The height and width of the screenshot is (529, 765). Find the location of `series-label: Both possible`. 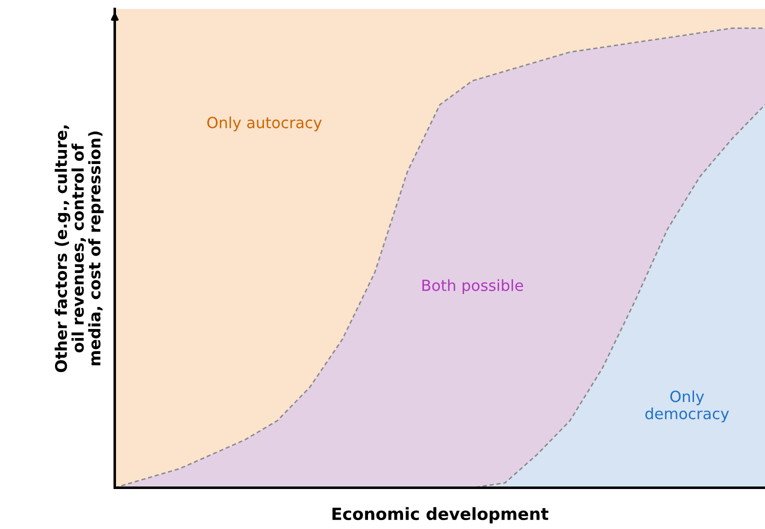

series-label: Both possible is located at coordinates (473, 286).